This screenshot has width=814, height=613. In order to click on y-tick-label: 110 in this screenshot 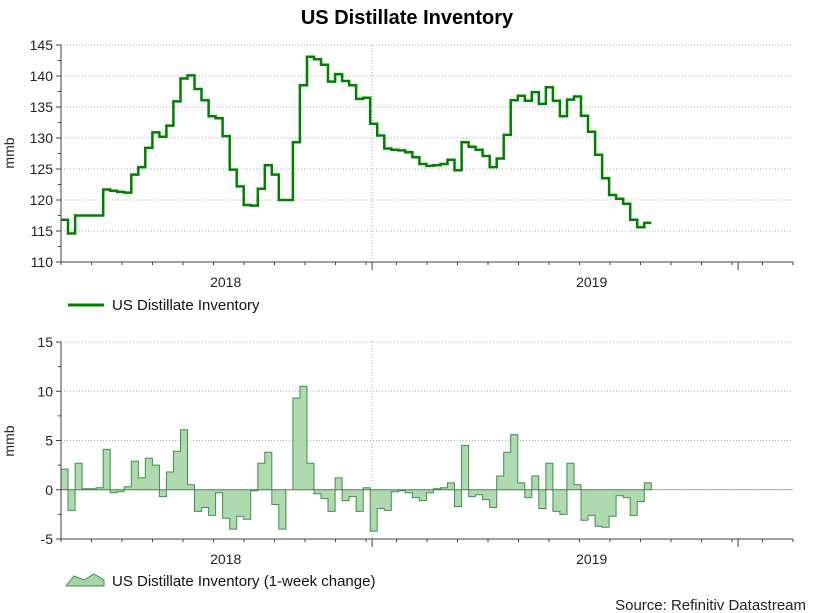, I will do `click(42, 262)`.